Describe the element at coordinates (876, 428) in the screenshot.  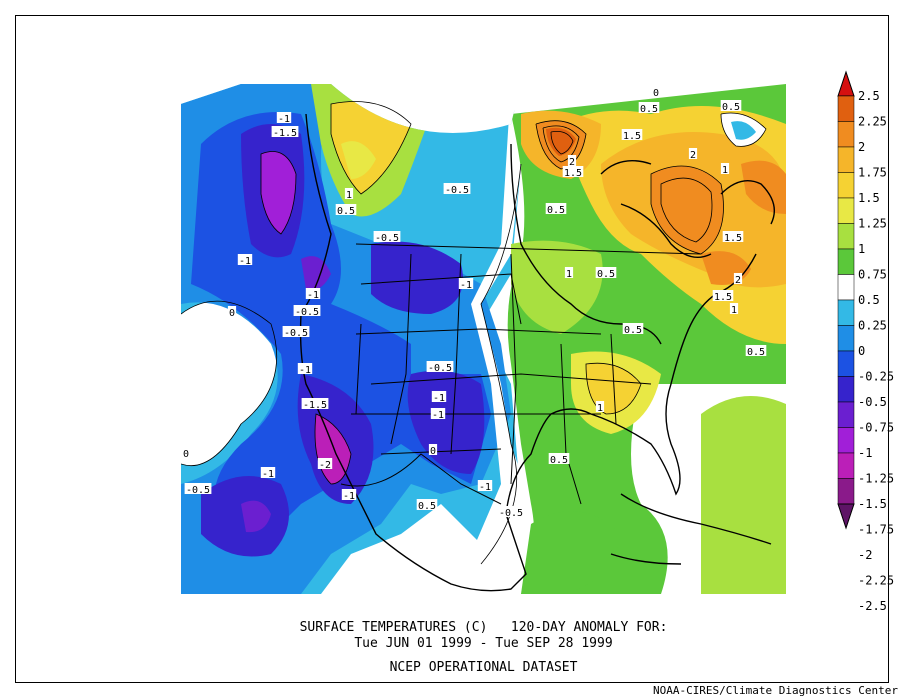
I see `legend-tick-label: -0.75` at that location.